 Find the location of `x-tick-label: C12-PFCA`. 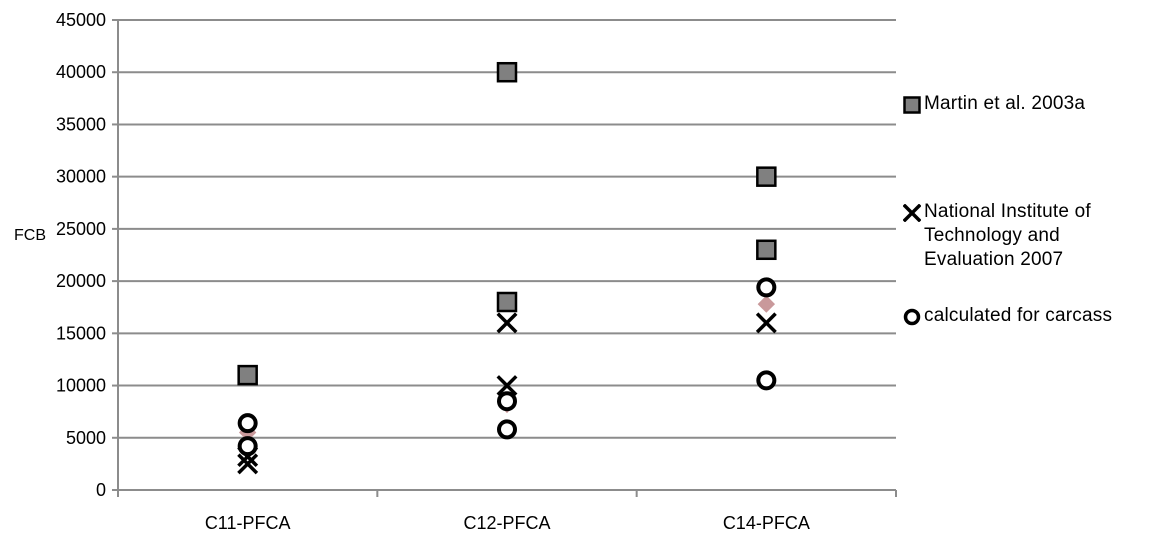

x-tick-label: C12-PFCA is located at coordinates (506, 523).